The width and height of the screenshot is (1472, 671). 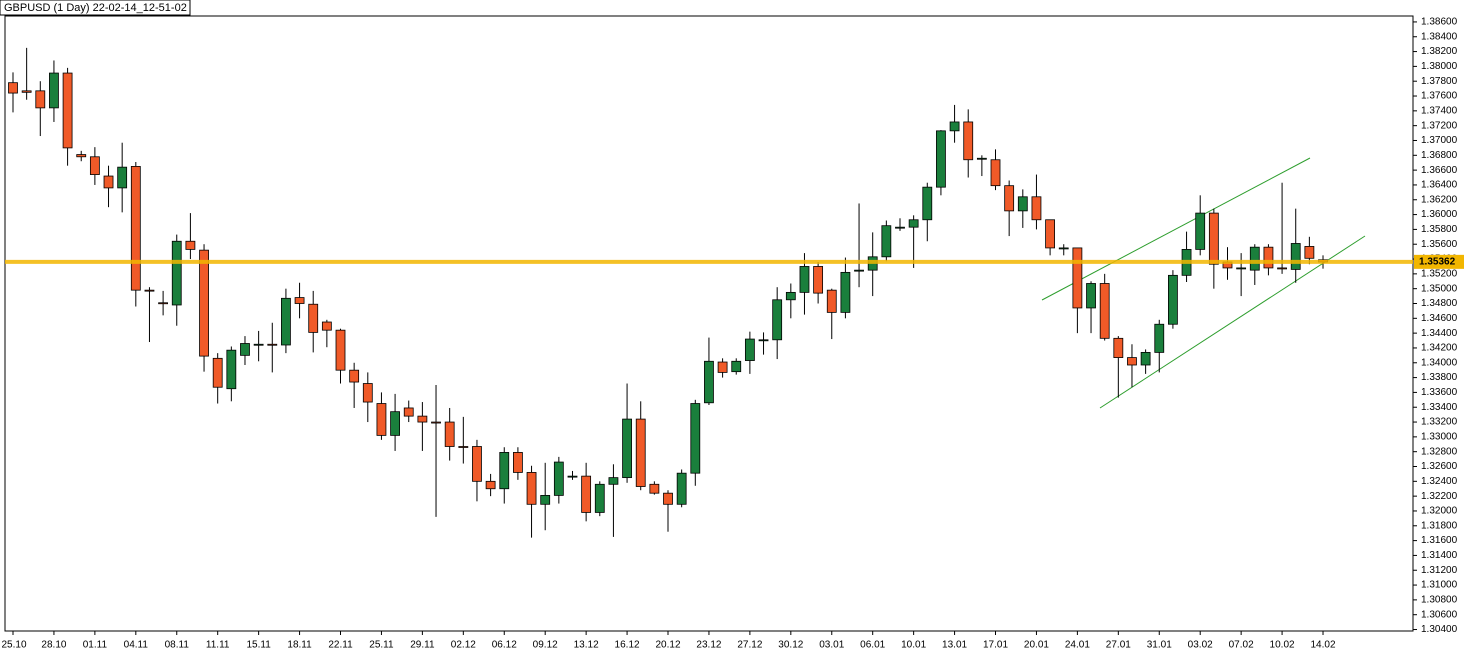 What do you see at coordinates (586, 645) in the screenshot?
I see `x-tick-label: 13.12` at bounding box center [586, 645].